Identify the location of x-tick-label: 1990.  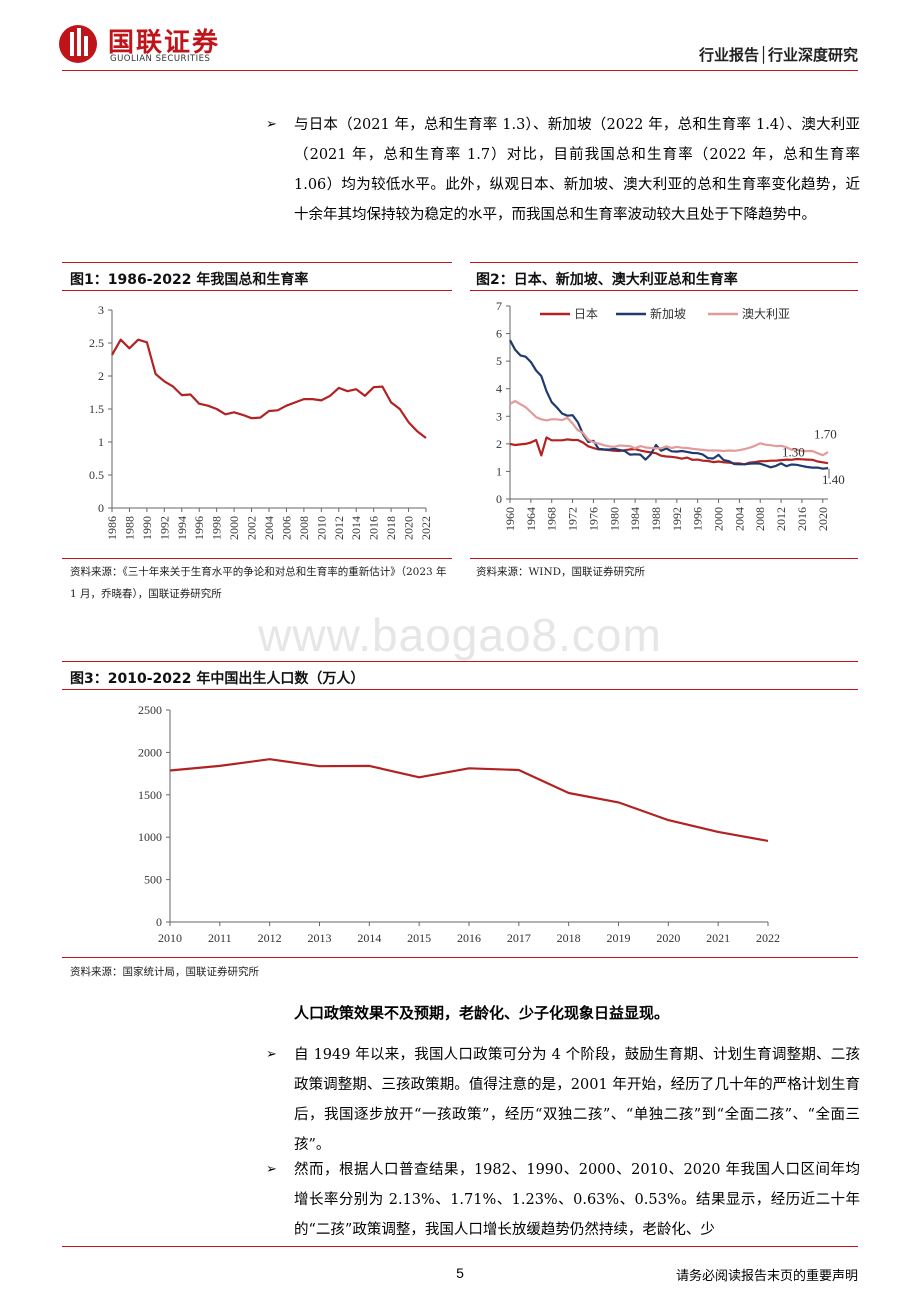
(147, 528).